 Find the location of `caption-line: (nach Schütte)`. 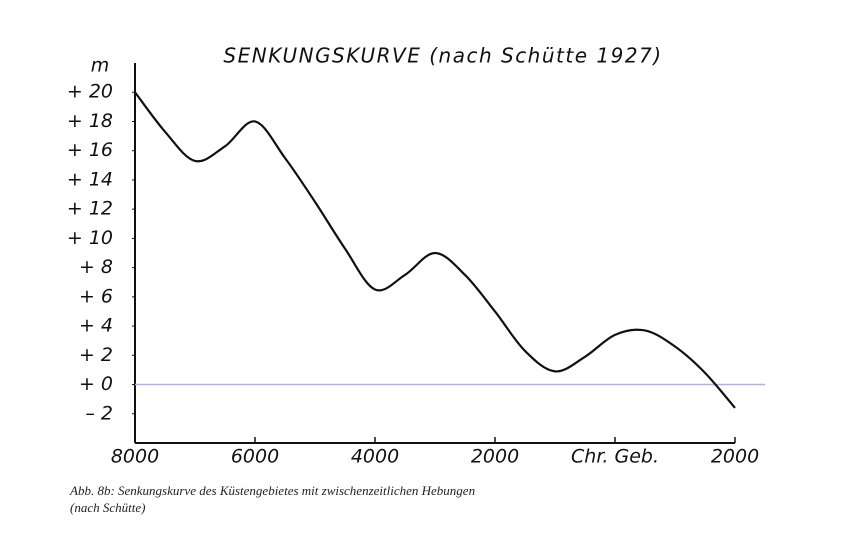

caption-line: (nach Schütte) is located at coordinates (107, 507).